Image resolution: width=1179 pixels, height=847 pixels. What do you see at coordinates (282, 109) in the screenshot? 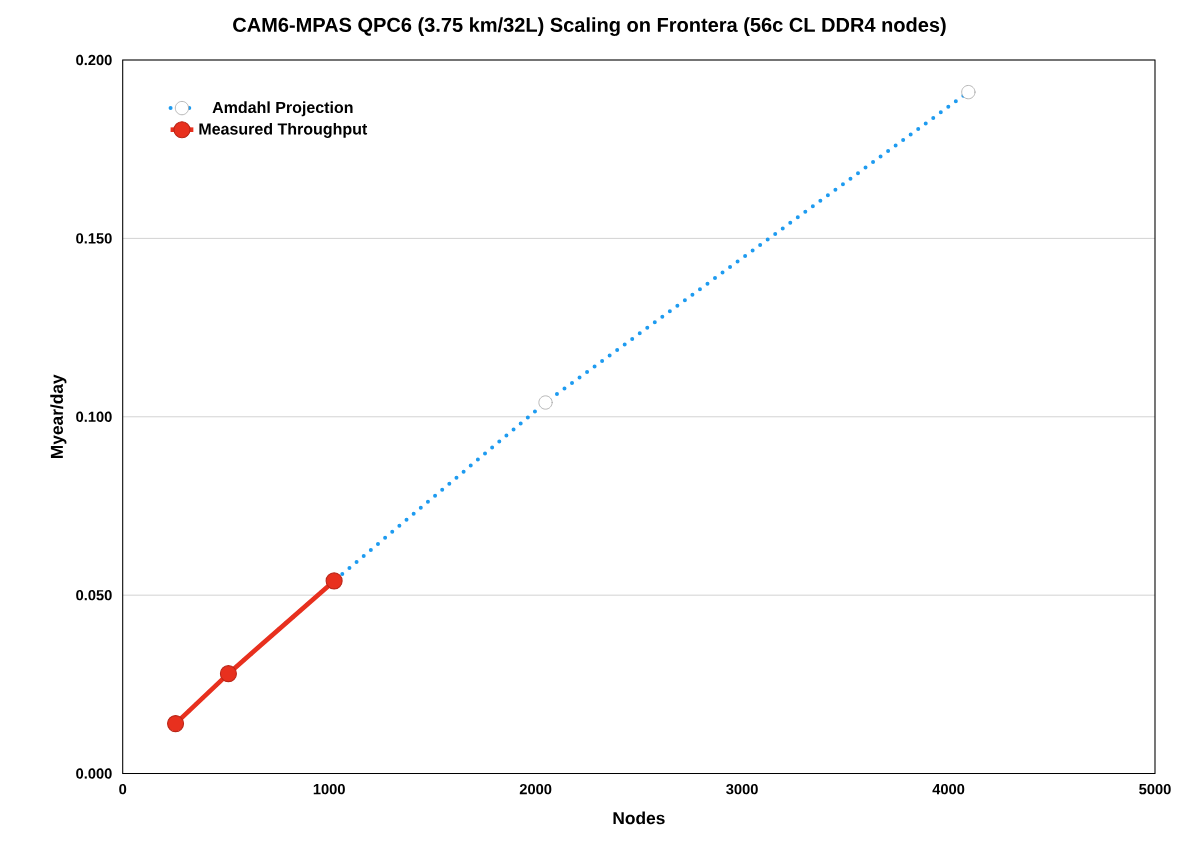
I see `legend-label: Amdahl Projection` at bounding box center [282, 109].